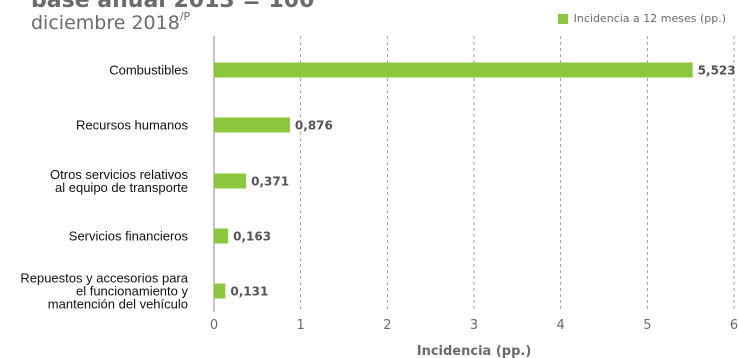 This screenshot has height=358, width=738. What do you see at coordinates (717, 71) in the screenshot?
I see `data-label: 5,523` at bounding box center [717, 71].